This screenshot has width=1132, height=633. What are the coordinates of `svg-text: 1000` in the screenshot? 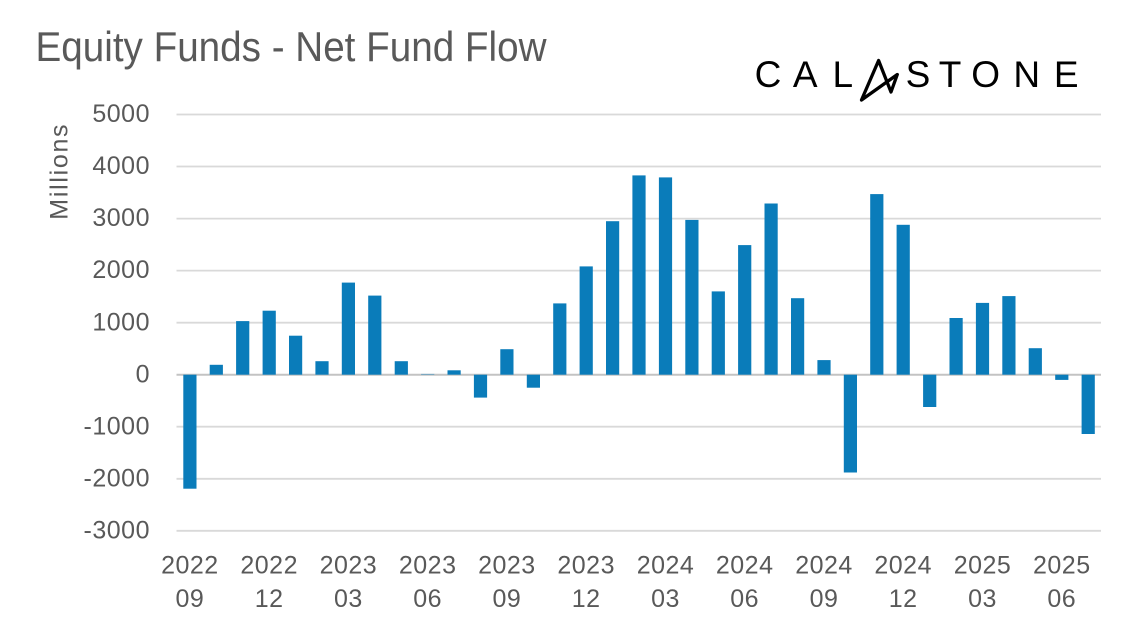 It's located at (121, 322).